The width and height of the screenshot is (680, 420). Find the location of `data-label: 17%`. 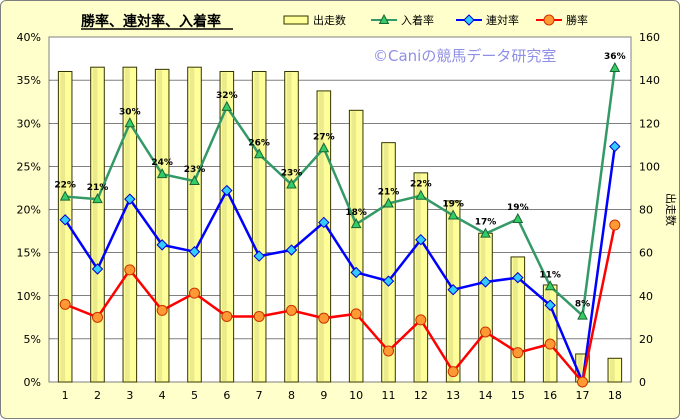

data-label: 17% is located at coordinates (486, 223).